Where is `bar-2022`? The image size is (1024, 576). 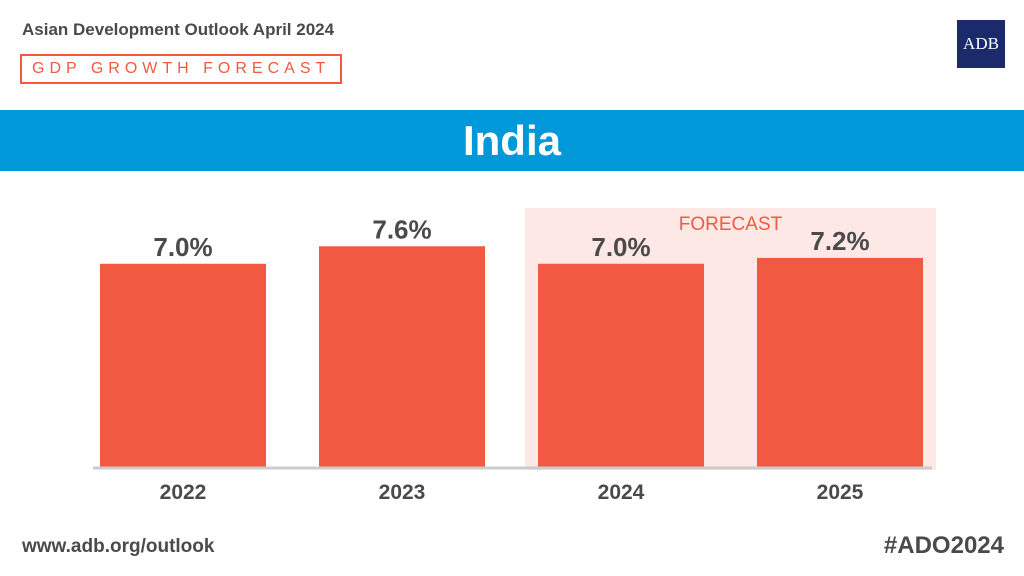 bar-2022 is located at coordinates (183, 365).